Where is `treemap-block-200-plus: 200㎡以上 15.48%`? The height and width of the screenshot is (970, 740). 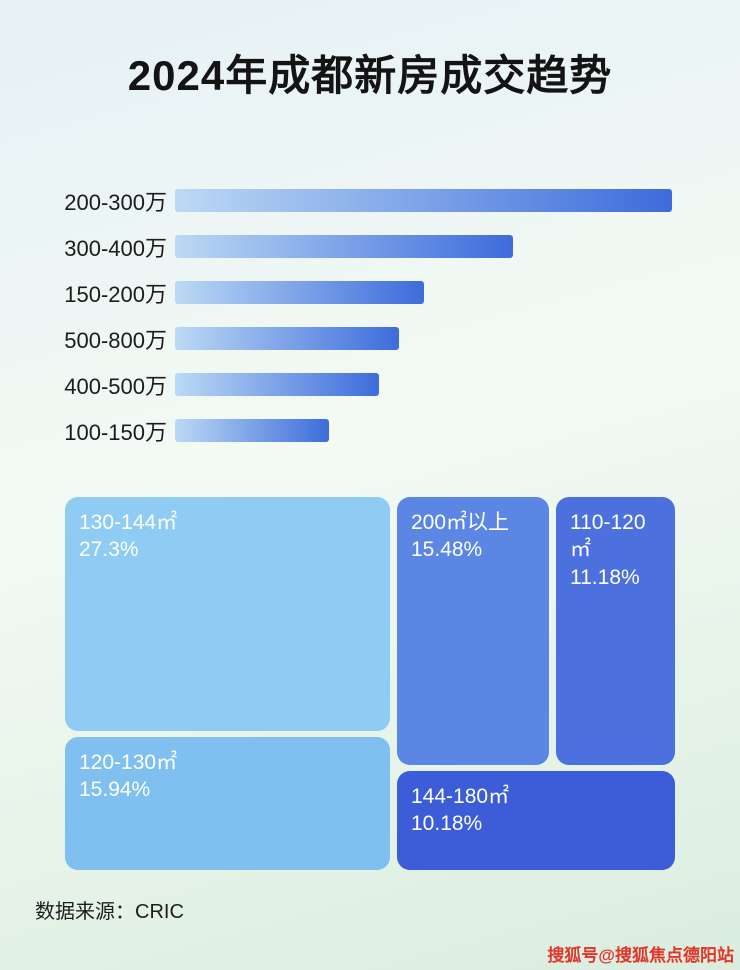
treemap-block-200-plus: 200㎡以上 15.48% is located at coordinates (473, 631).